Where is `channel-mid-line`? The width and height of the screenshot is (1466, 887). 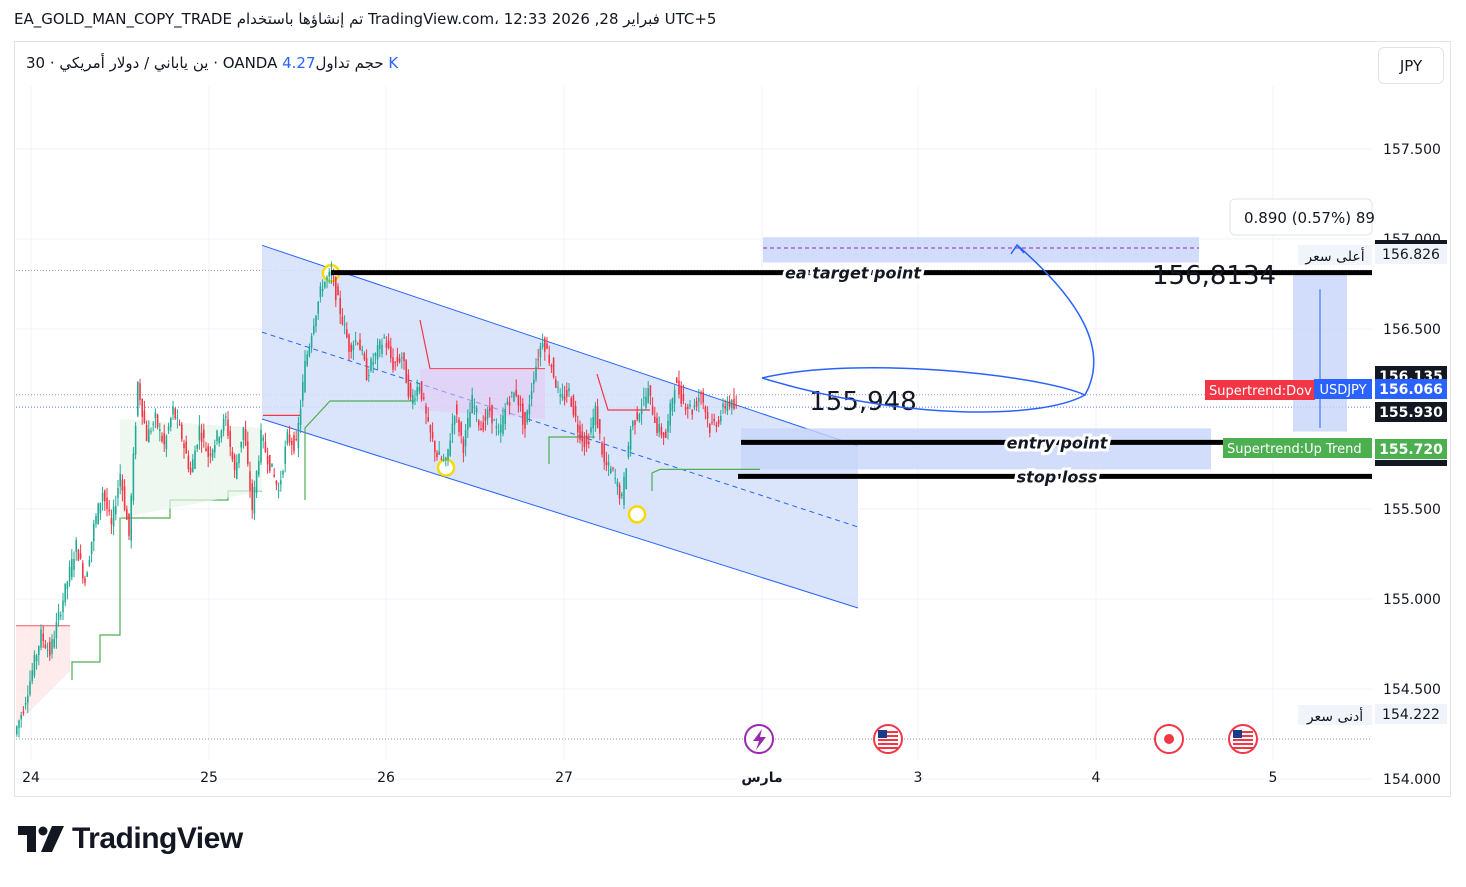
channel-mid-line is located at coordinates (560, 429).